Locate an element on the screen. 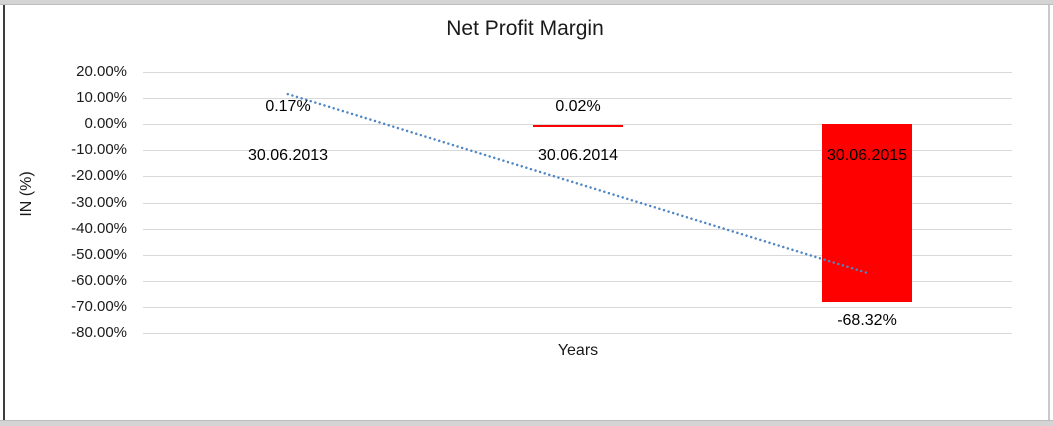 The height and width of the screenshot is (426, 1053). y-tick-label: 0.00% is located at coordinates (105, 123).